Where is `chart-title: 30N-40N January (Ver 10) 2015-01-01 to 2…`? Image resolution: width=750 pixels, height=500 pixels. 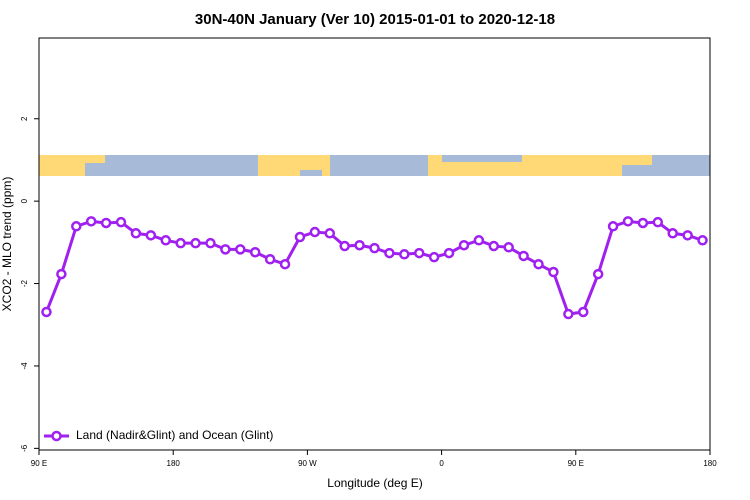
chart-title: 30N-40N January (Ver 10) 2015-01-01 to 2… is located at coordinates (375, 19).